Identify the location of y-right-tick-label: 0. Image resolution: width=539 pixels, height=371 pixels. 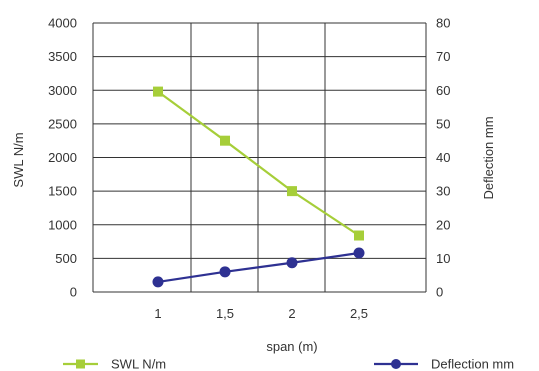
(439, 292).